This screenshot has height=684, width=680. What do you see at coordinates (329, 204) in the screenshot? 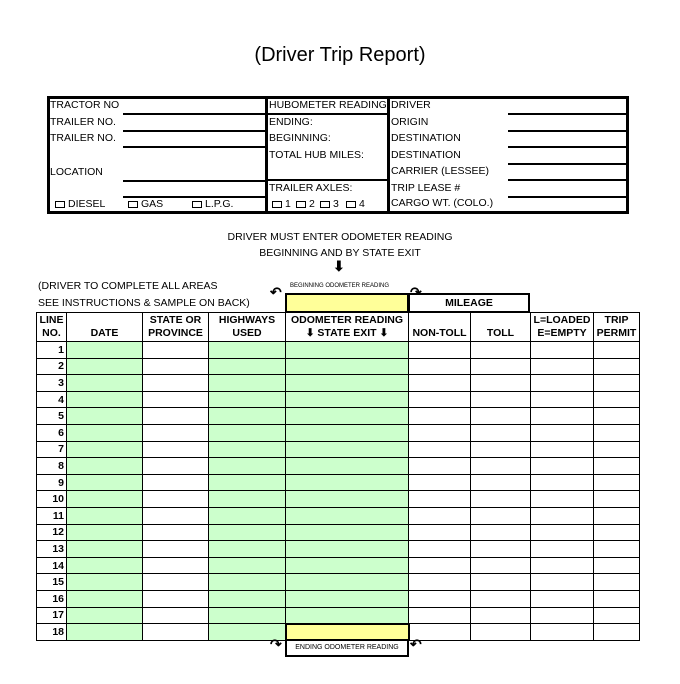
I see `axle-option: 3` at bounding box center [329, 204].